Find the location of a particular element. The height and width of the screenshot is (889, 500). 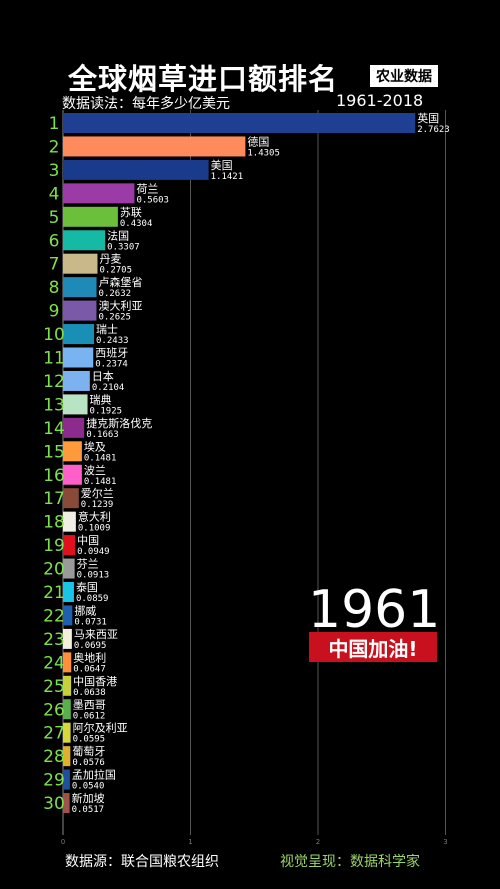

chart-subtitle: 数据读法：每年多少亿美元 is located at coordinates (146, 104).